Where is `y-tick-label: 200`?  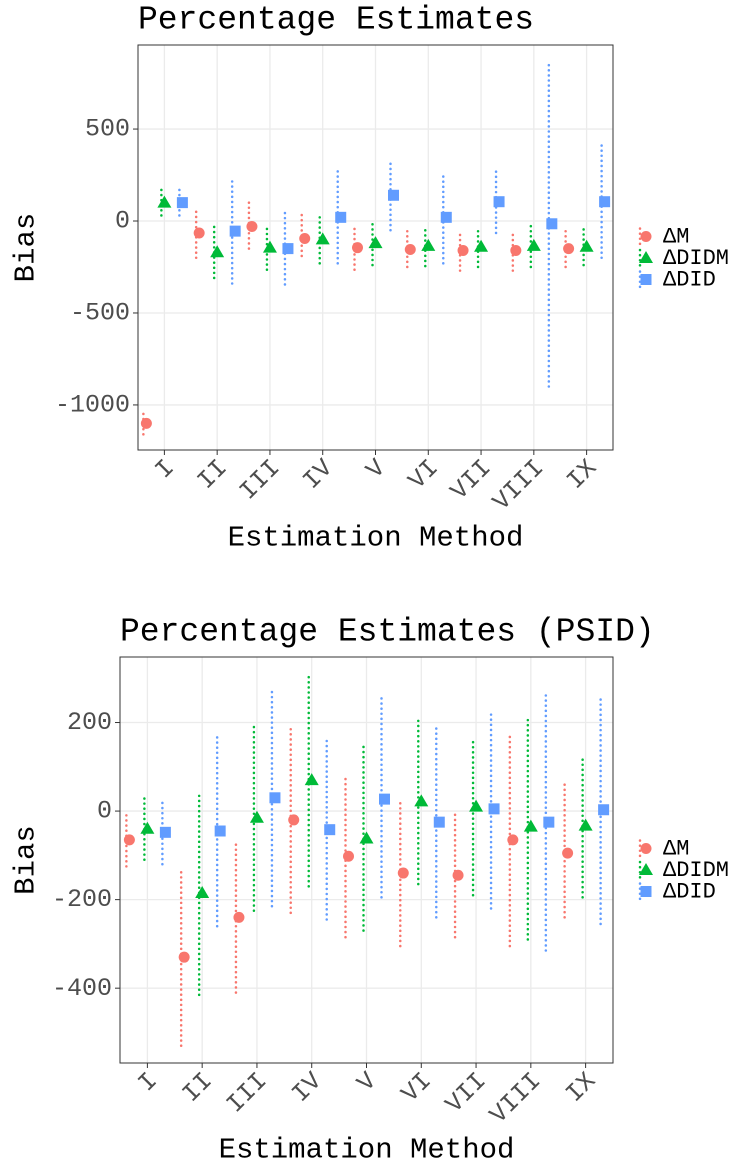 y-tick-label: 200 is located at coordinates (89, 722).